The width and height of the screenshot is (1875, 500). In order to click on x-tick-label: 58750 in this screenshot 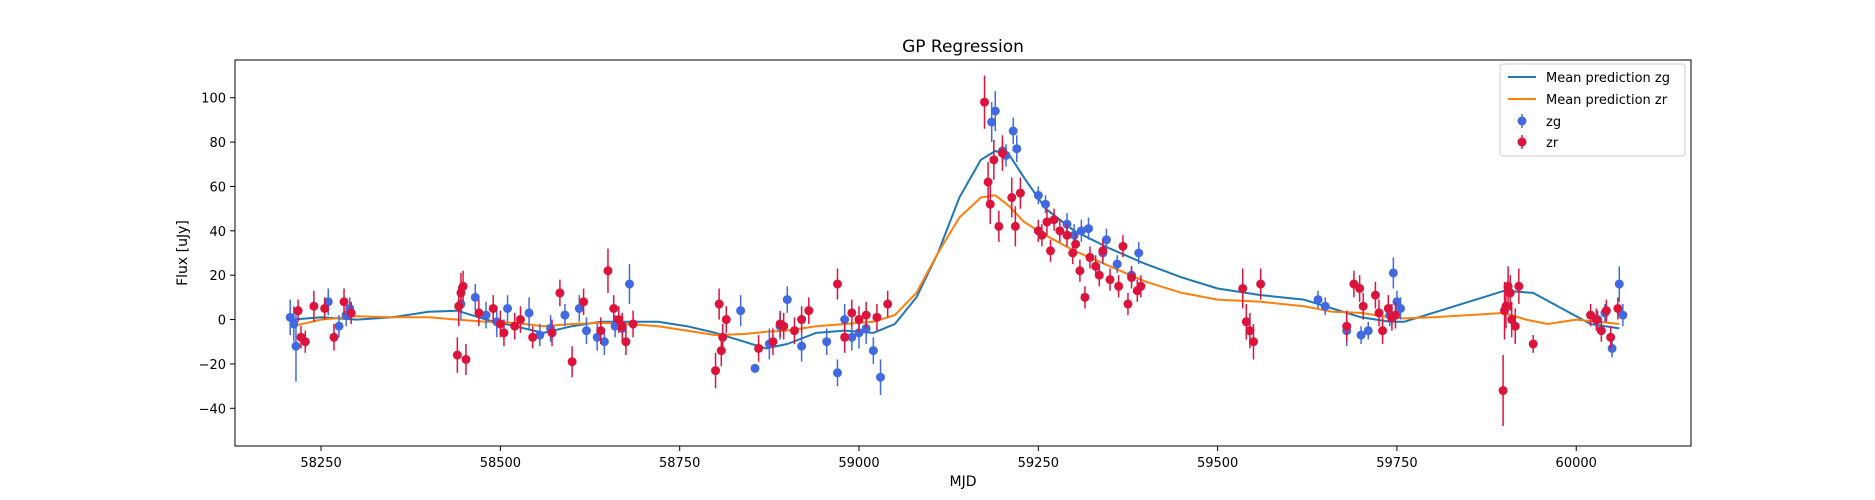, I will do `click(679, 463)`.